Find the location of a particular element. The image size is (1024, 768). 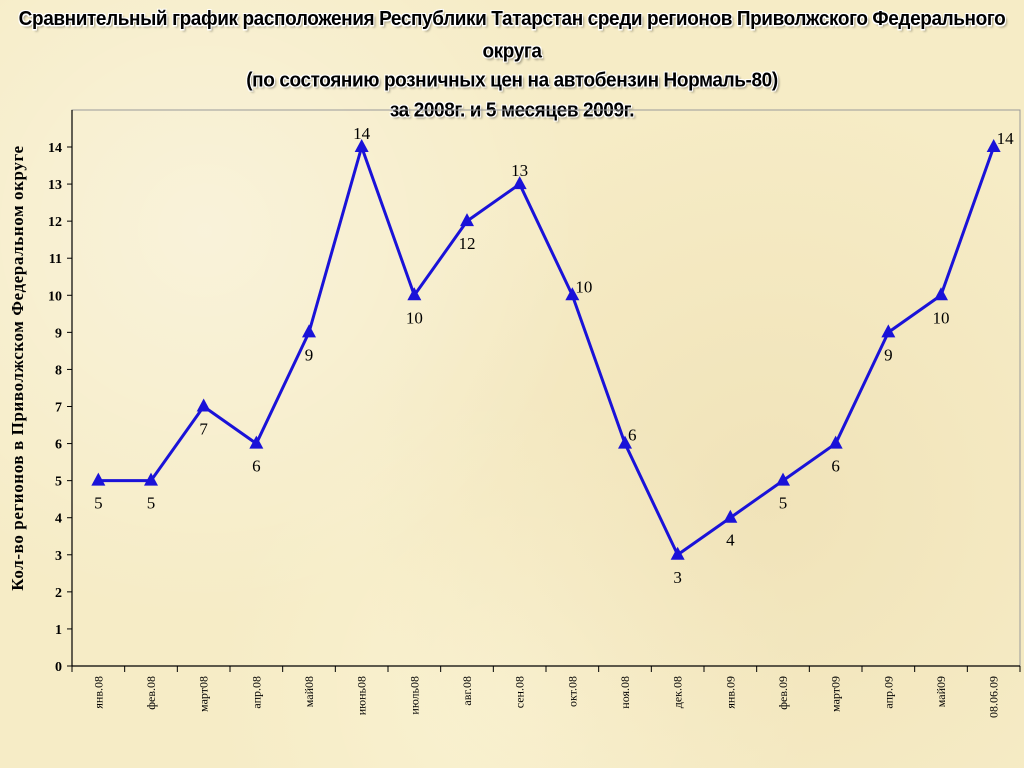

y-tick-label: 13 is located at coordinates (55, 185).